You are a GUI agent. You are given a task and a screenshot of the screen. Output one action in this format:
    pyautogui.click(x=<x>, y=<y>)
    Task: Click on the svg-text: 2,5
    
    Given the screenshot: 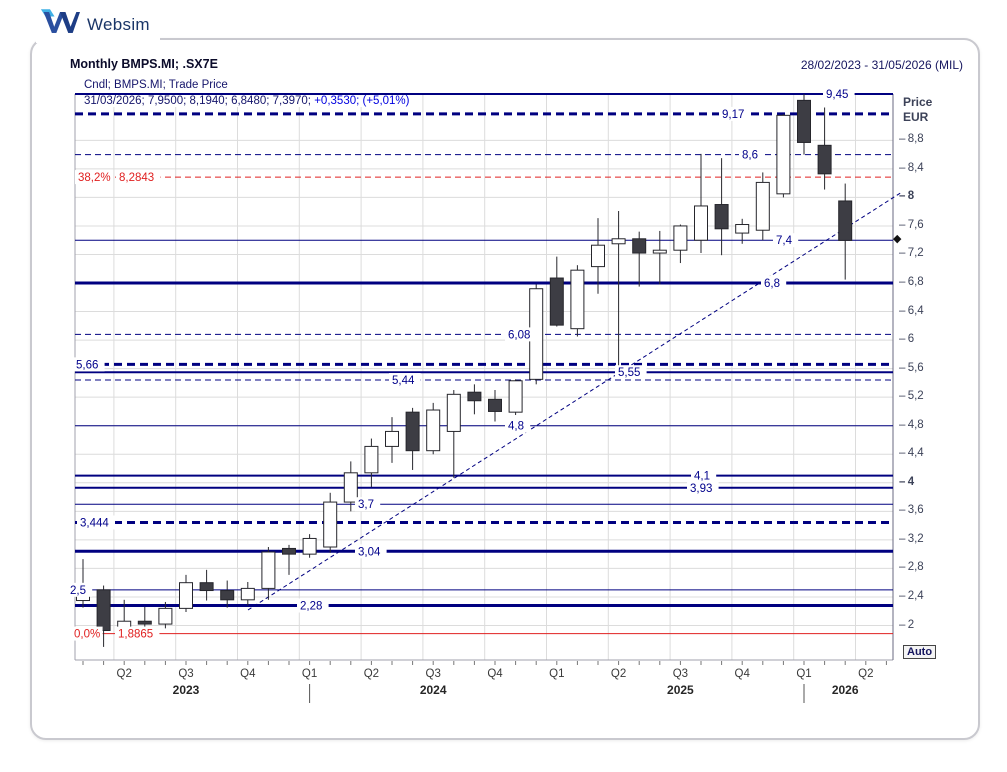 What is the action you would take?
    pyautogui.click(x=78, y=591)
    